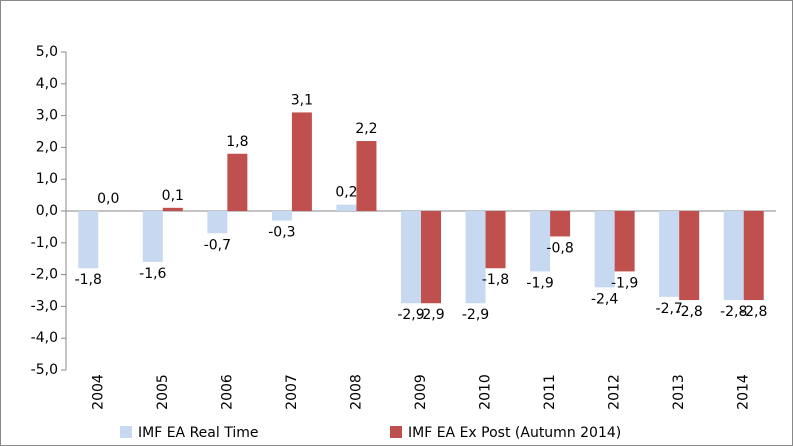 This screenshot has width=793, height=446. What do you see at coordinates (550, 392) in the screenshot?
I see `x-tick-label: 2011` at bounding box center [550, 392].